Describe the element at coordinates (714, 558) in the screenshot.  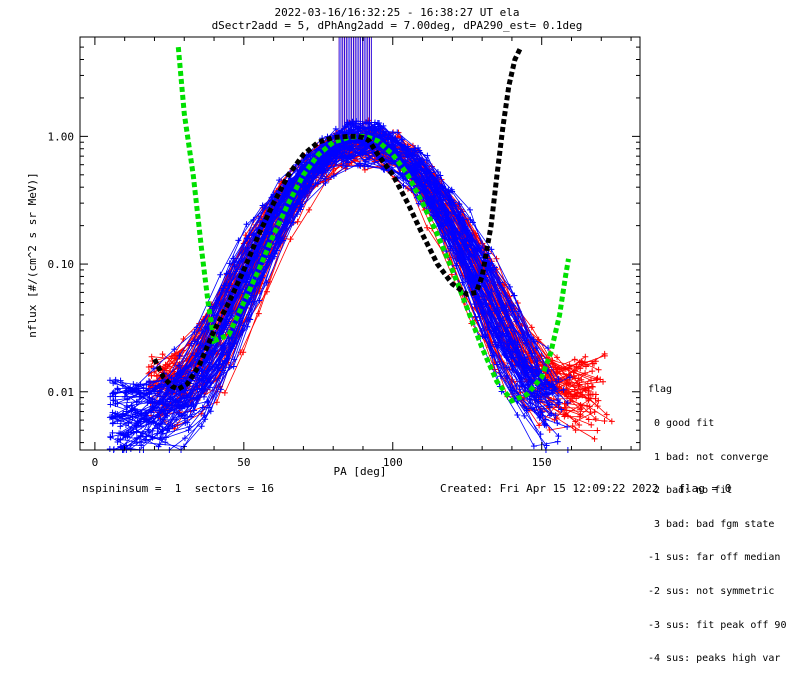
I see `legend-item: -1 sus: far off median` at that location.